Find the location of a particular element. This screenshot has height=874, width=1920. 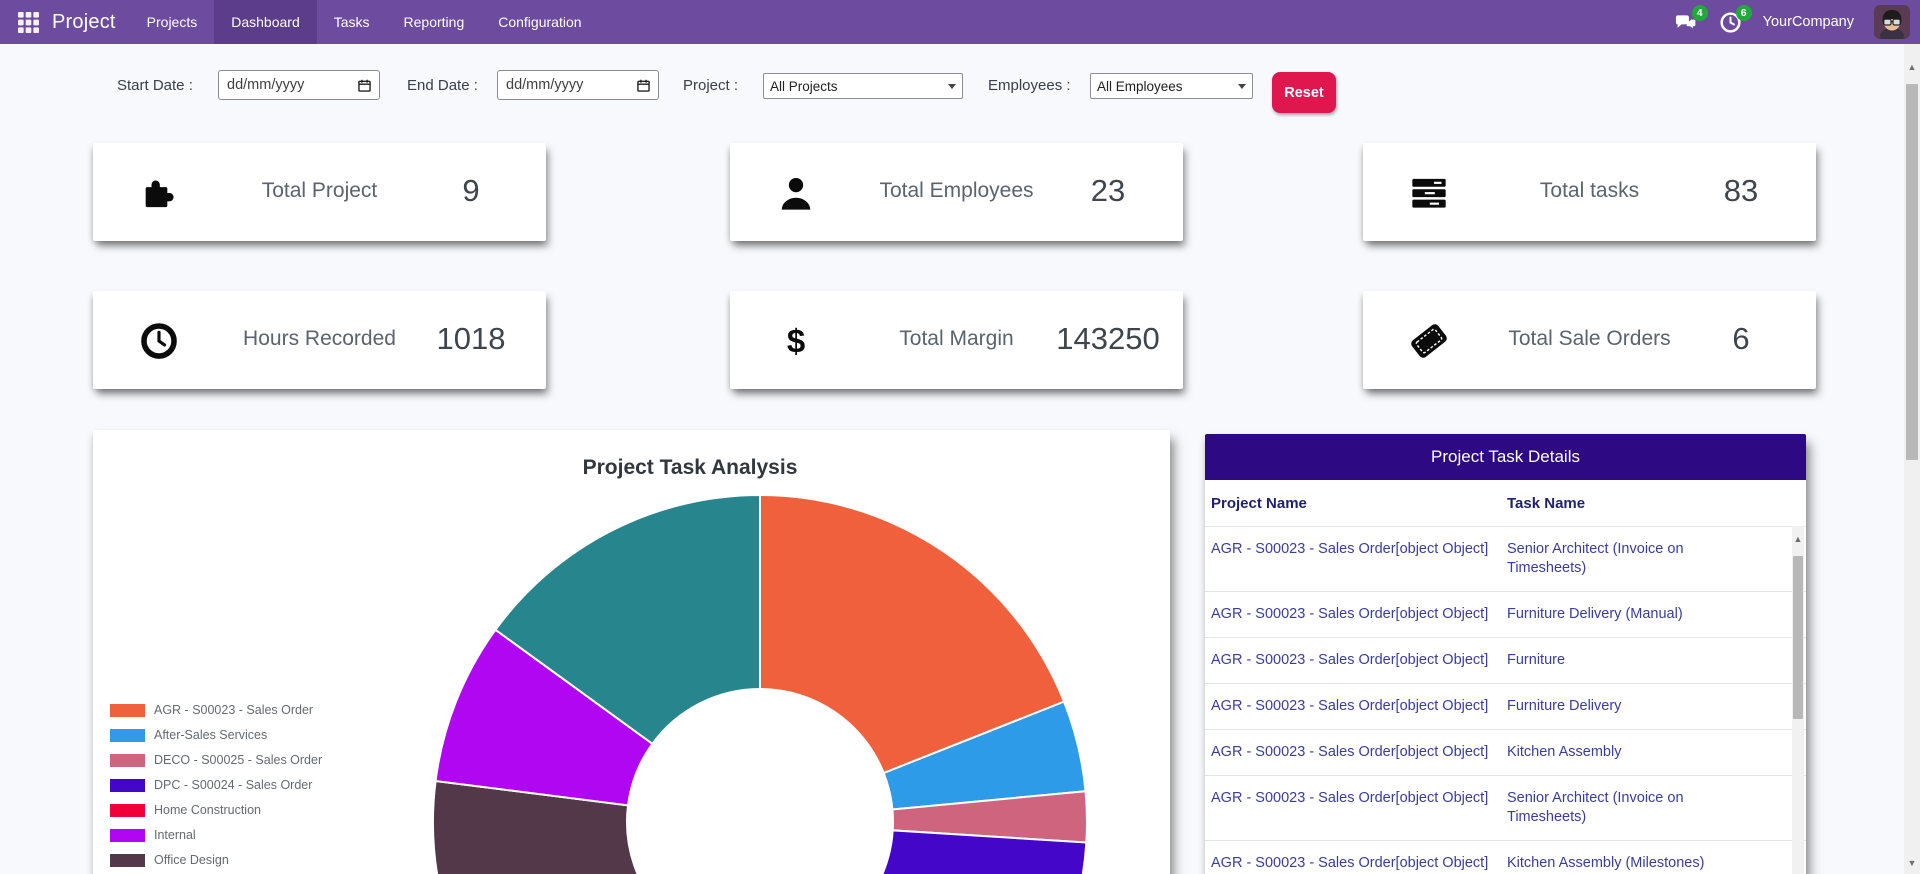

legend-label: Internal is located at coordinates (175, 835).